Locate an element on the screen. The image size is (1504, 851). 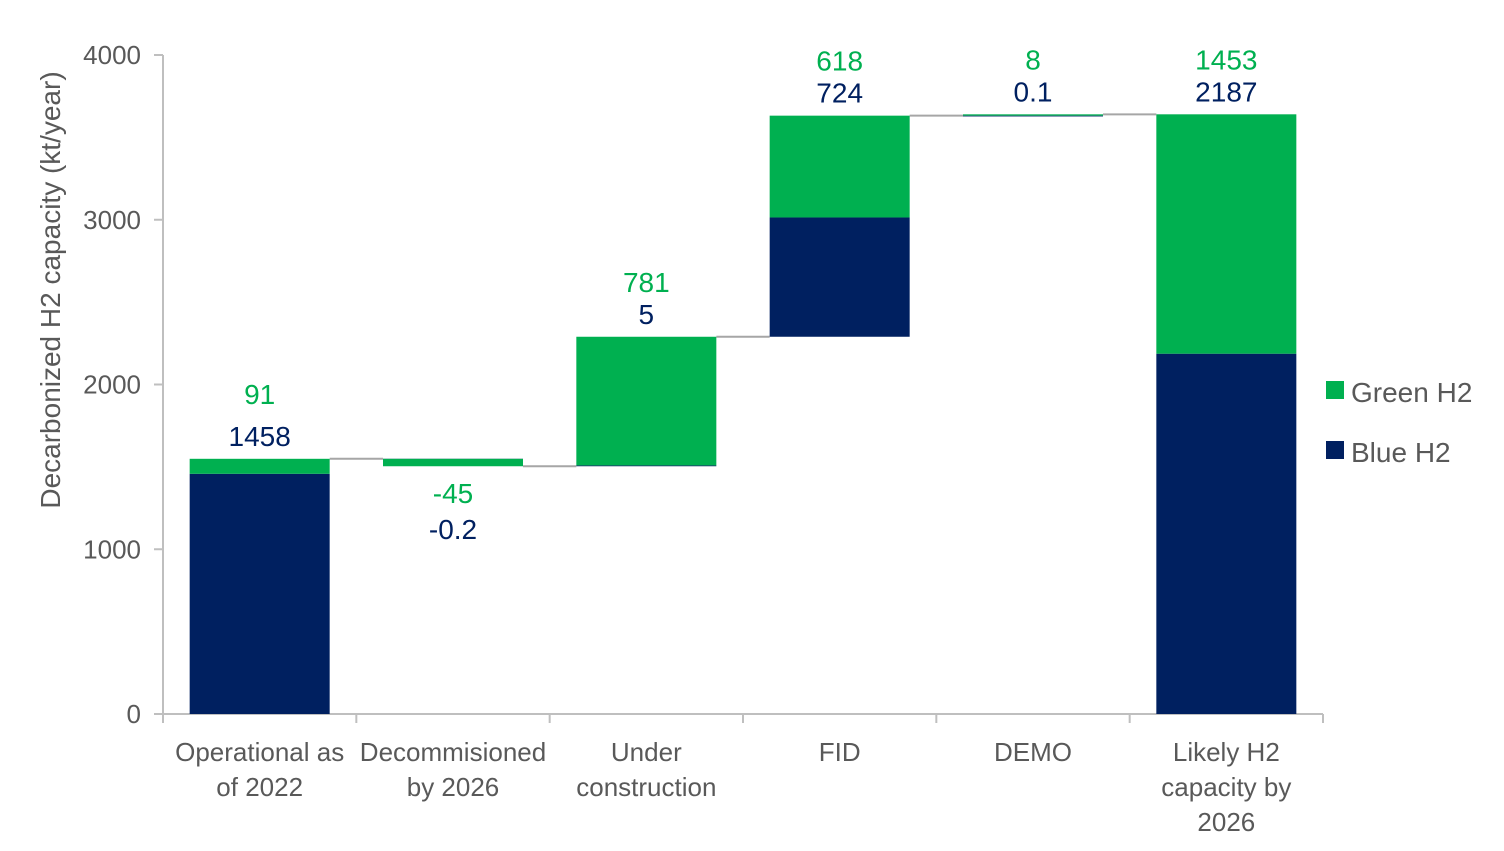
x-category-label-line: Under is located at coordinates (646, 752).